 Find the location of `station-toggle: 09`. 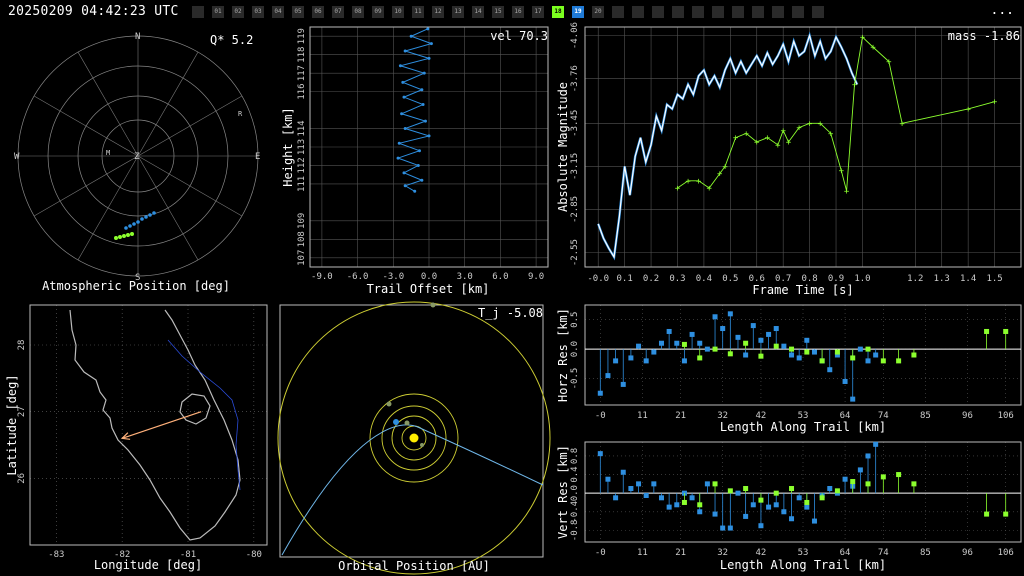

station-toggle: 09 is located at coordinates (378, 12).